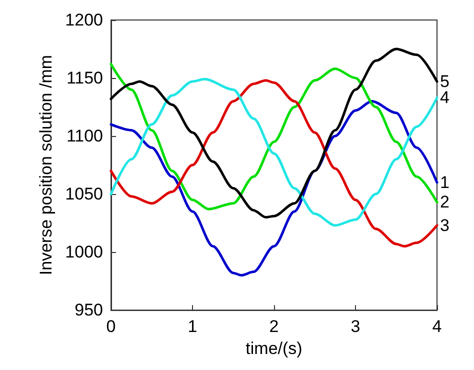 The width and height of the screenshot is (474, 370). What do you see at coordinates (355, 326) in the screenshot?
I see `x-tick-label: 3` at bounding box center [355, 326].